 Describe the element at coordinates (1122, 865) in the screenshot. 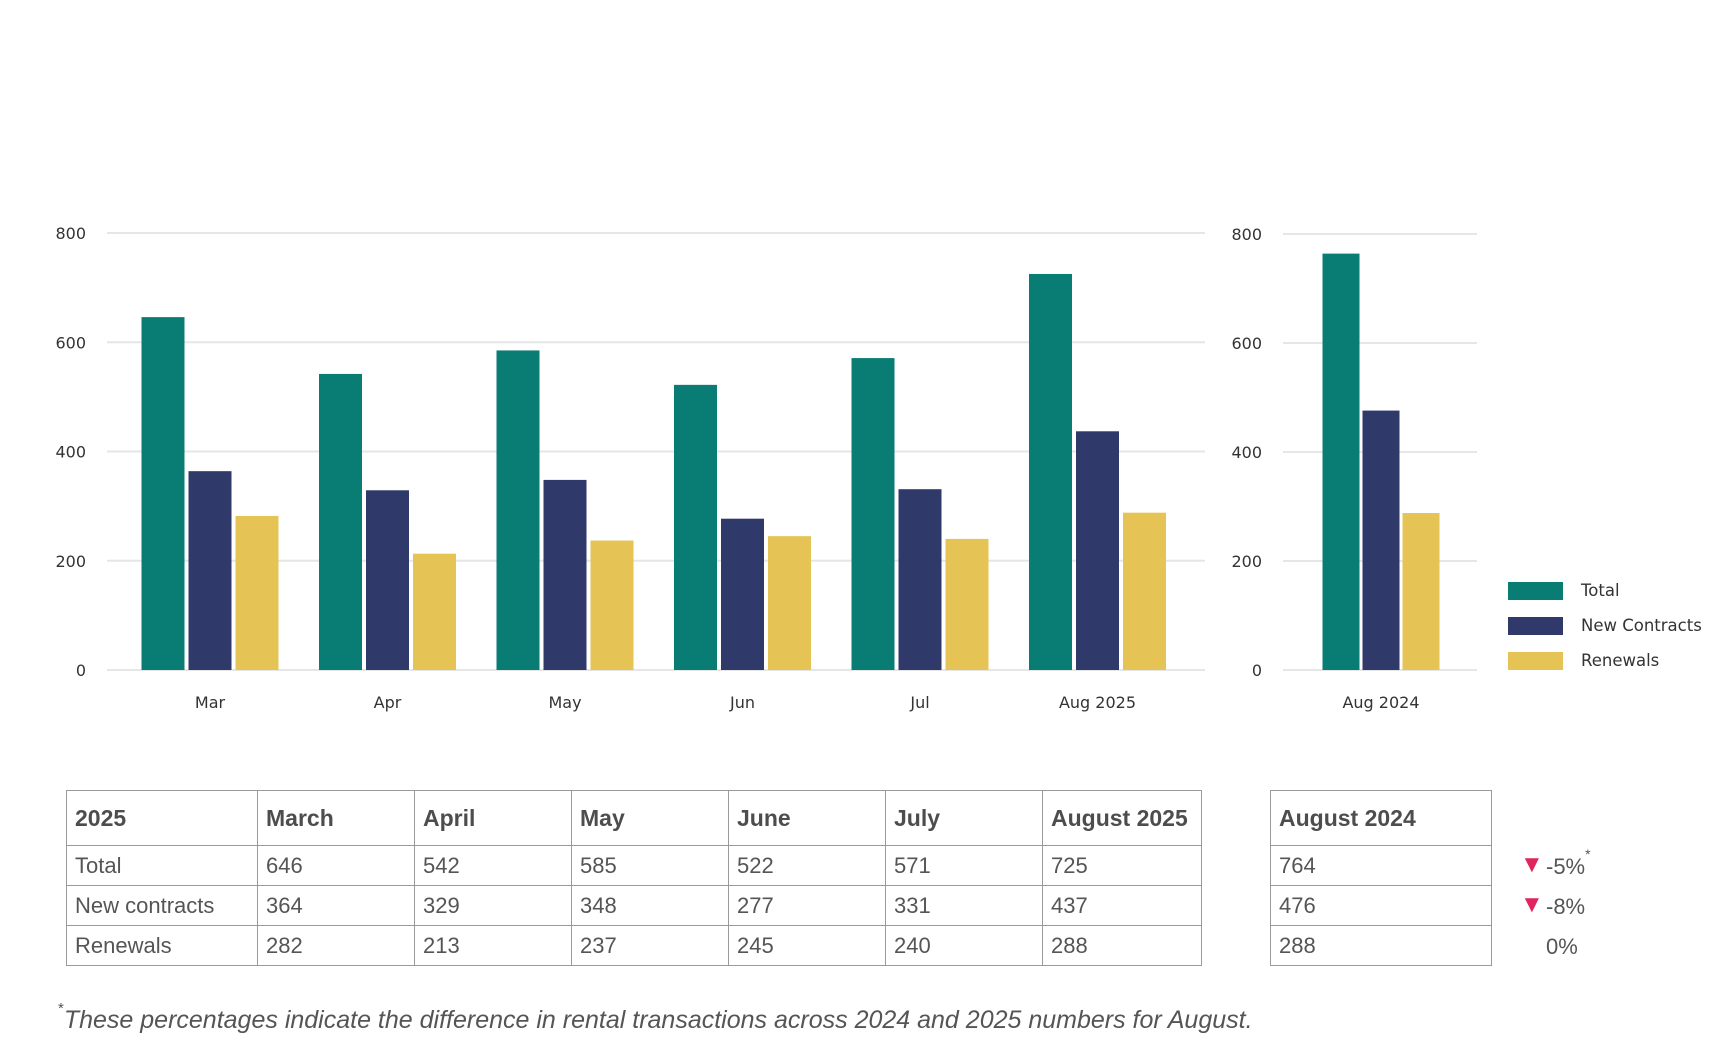

I see `table-cell: 725` at that location.